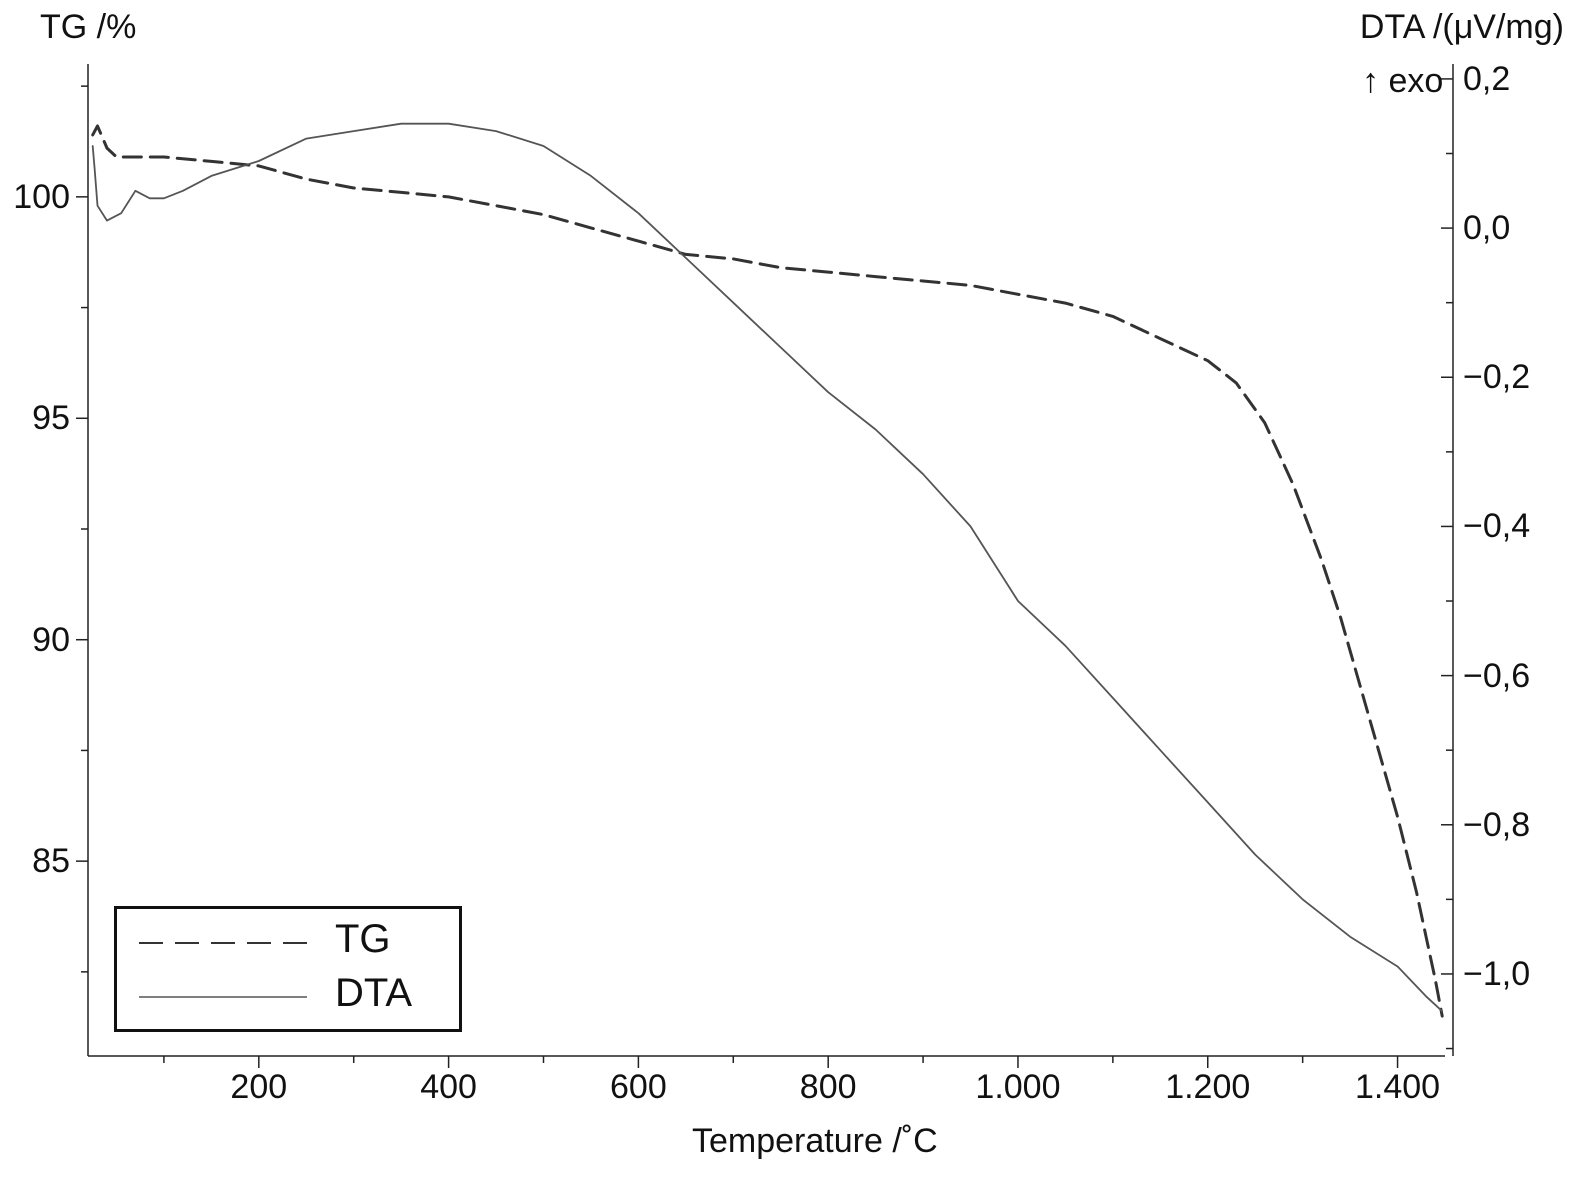 The width and height of the screenshot is (1594, 1182). Describe the element at coordinates (828, 1087) in the screenshot. I see `x-tick-label: 800` at that location.